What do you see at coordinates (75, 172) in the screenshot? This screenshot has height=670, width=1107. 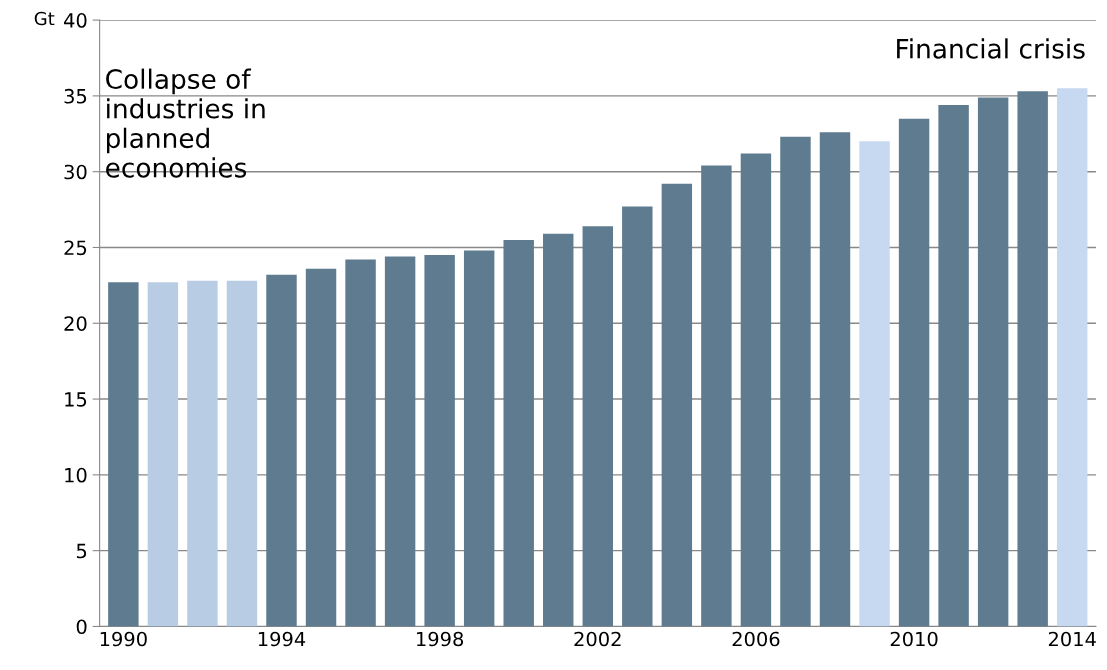 I see `y-tick-label: 30` at bounding box center [75, 172].